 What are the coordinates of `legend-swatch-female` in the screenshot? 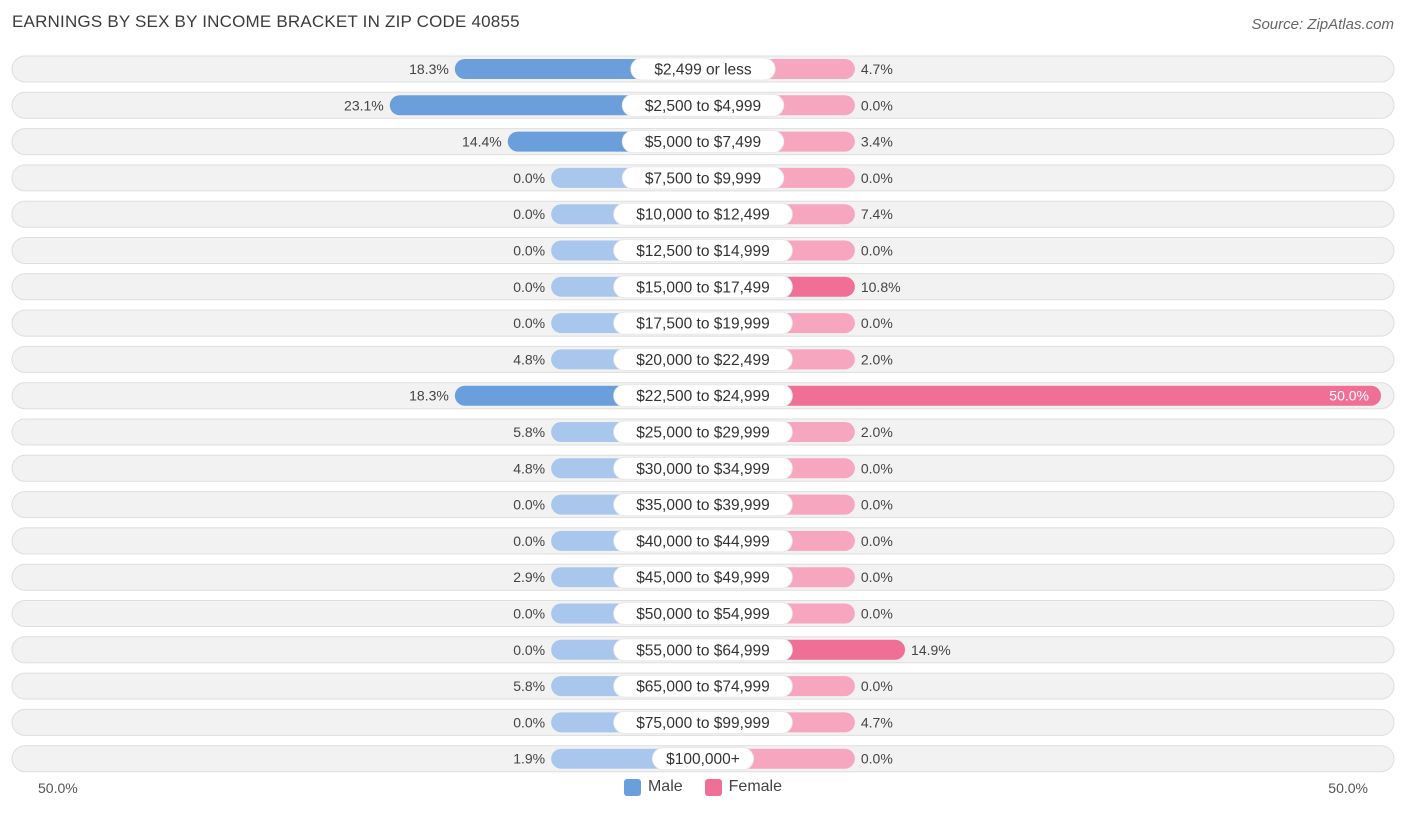 It's located at (713, 787).